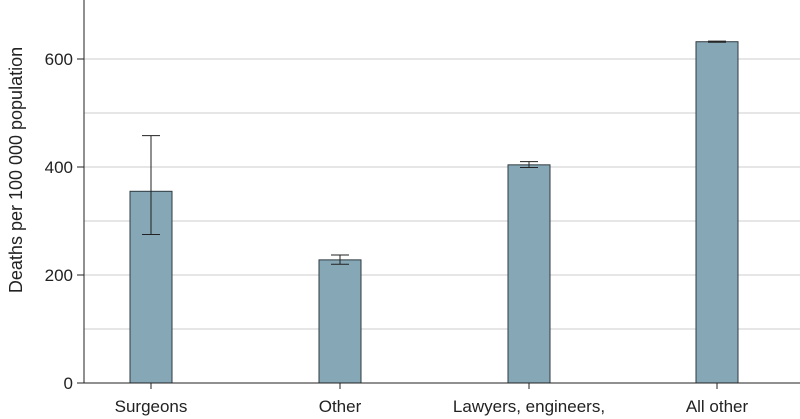 The height and width of the screenshot is (419, 800). Describe the element at coordinates (717, 406) in the screenshot. I see `x-category-label: All other` at that location.